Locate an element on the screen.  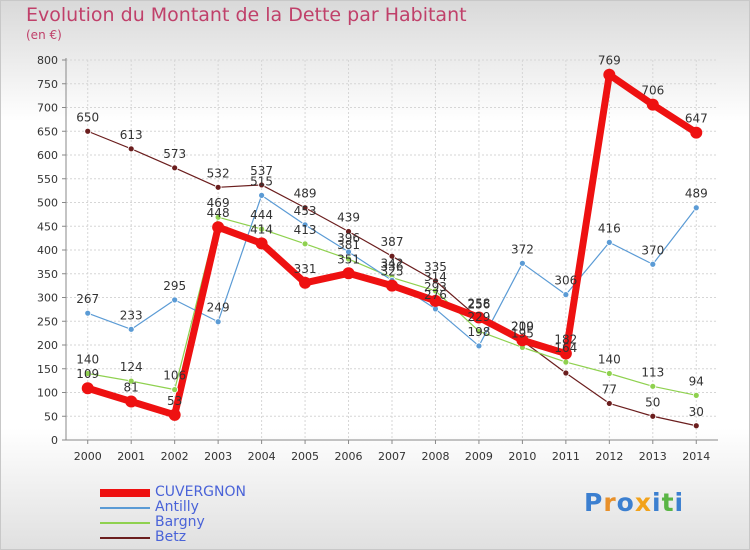
data-label-betz: 573 is located at coordinates (174, 154).